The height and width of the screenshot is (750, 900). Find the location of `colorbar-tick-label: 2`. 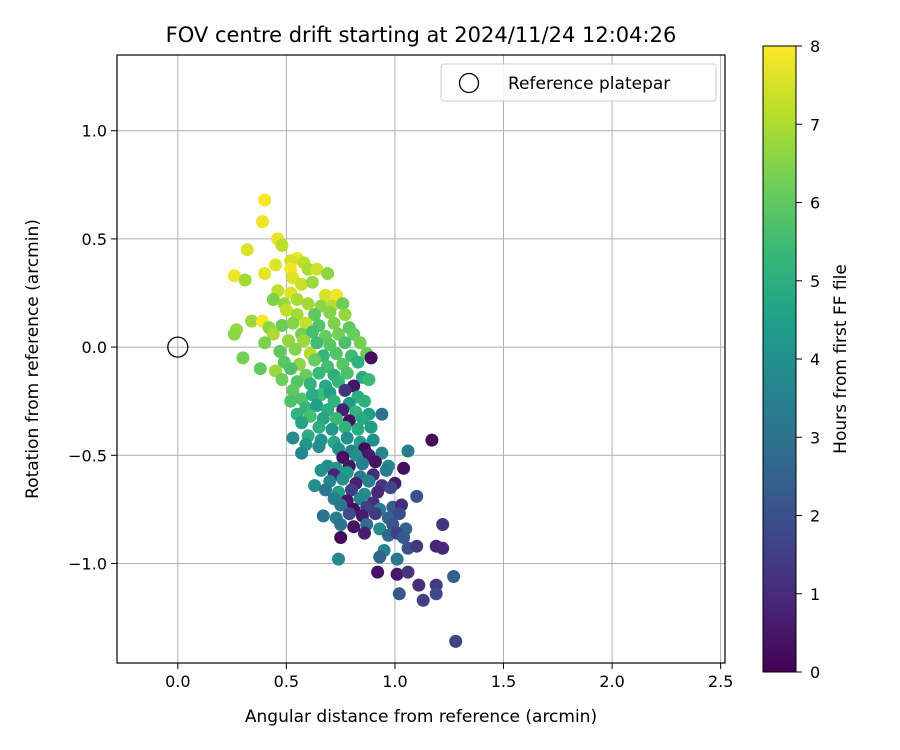

colorbar-tick-label: 2 is located at coordinates (815, 516).